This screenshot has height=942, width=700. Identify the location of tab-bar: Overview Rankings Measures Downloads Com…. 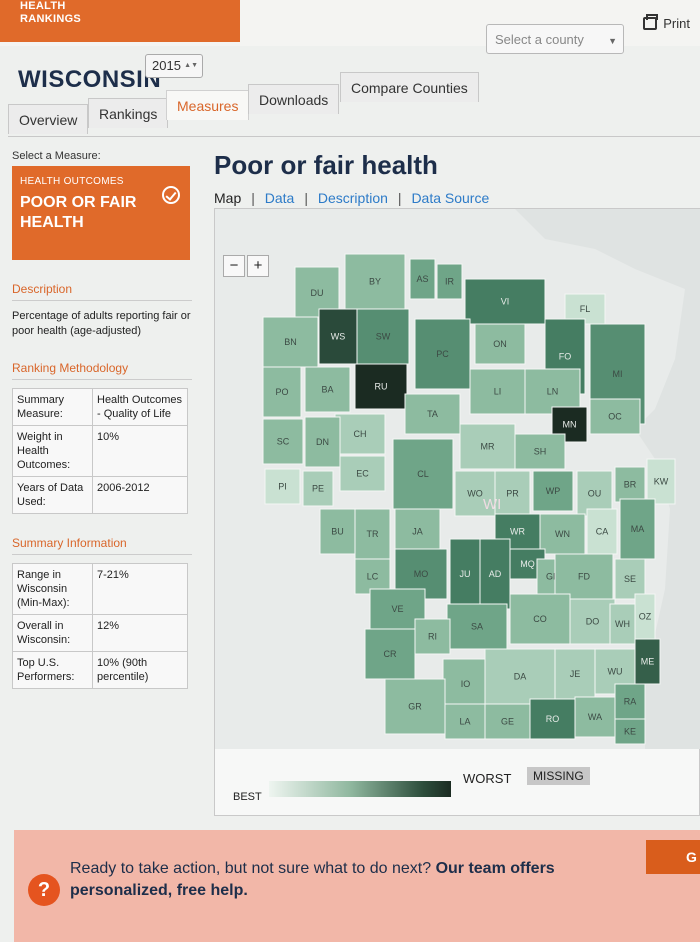
(248, 104).